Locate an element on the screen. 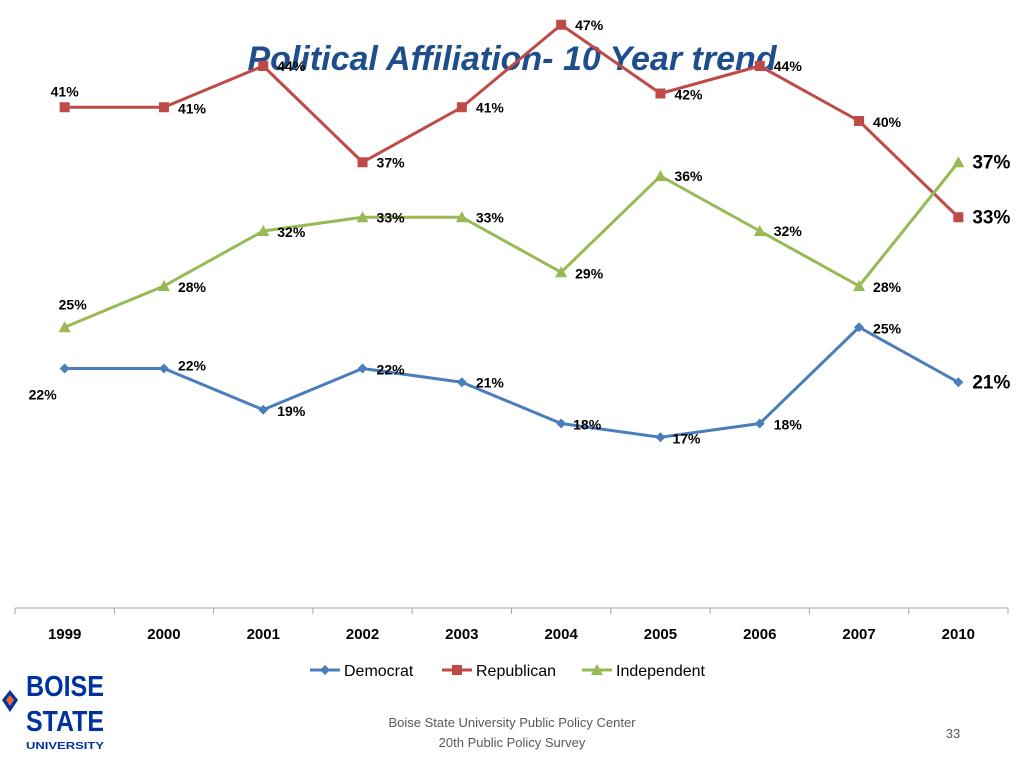 The width and height of the screenshot is (1024, 768). logo-bronco-accent is located at coordinates (10, 700).